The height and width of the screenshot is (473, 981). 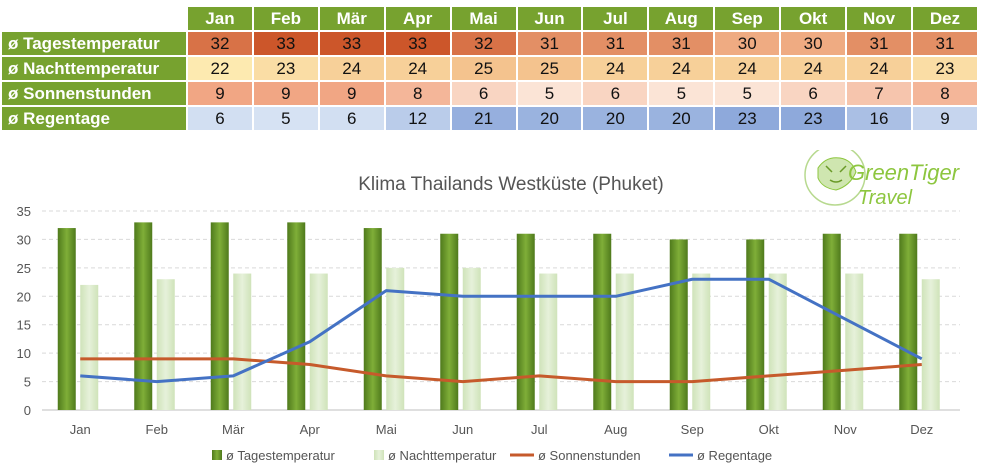 What do you see at coordinates (157, 429) in the screenshot?
I see `x-tick-label: Feb` at bounding box center [157, 429].